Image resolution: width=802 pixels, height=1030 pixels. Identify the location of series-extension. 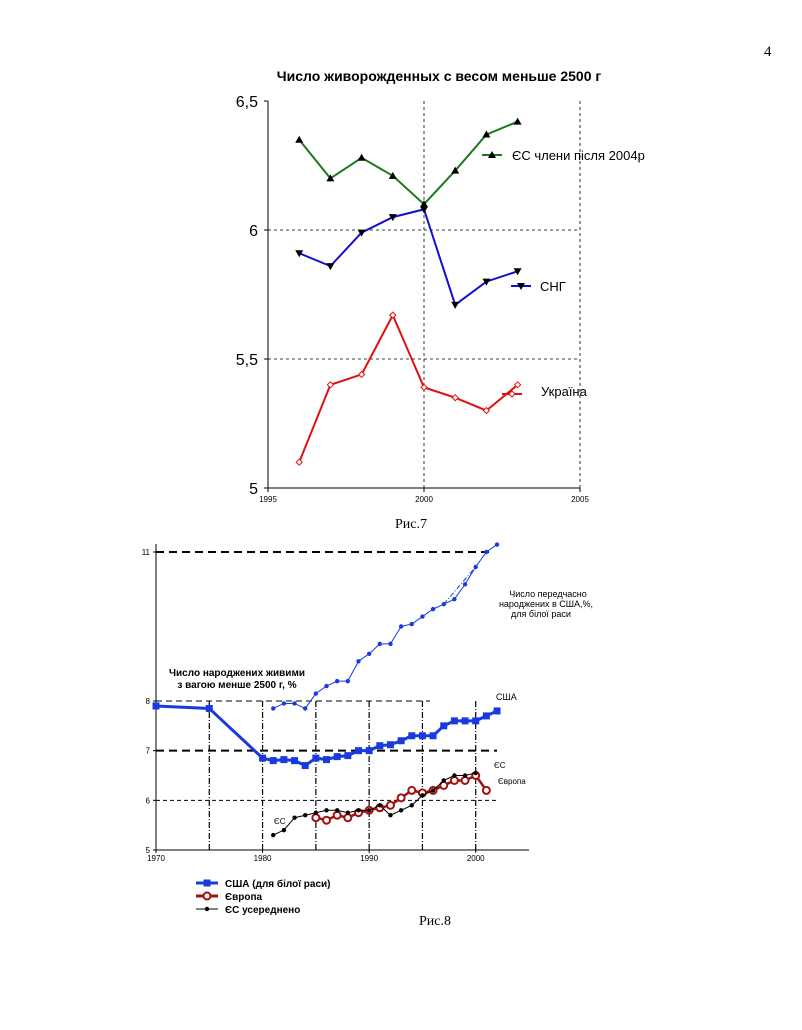
(460, 585).